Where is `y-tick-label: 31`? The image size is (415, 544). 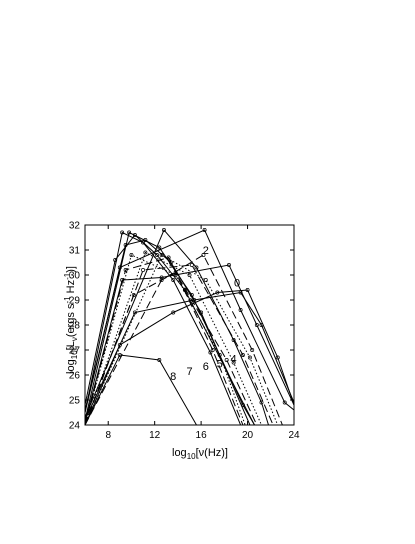
y-tick-label: 31 is located at coordinates (75, 251).